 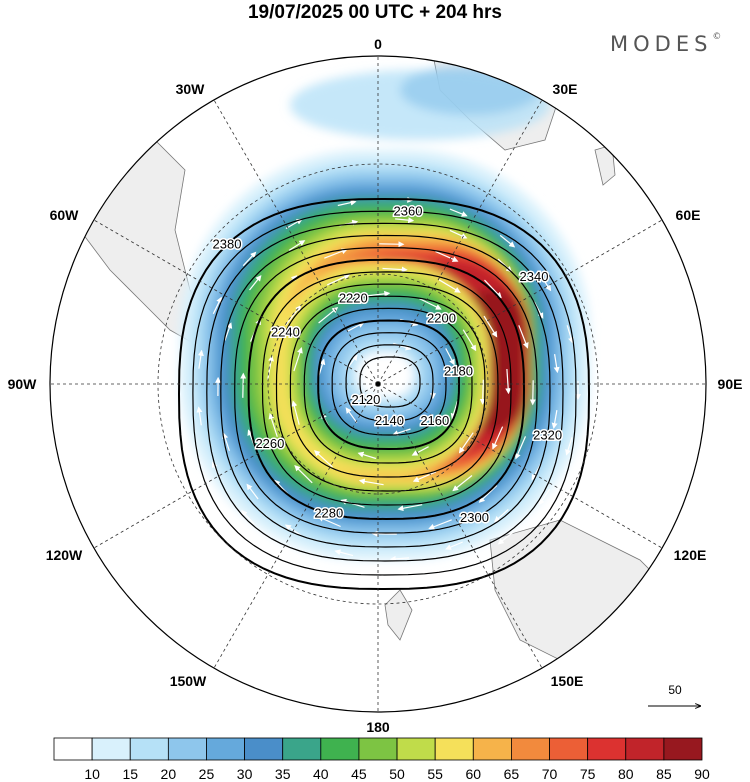 I want to click on colorbar-tick-15: 15, so click(x=130, y=774).